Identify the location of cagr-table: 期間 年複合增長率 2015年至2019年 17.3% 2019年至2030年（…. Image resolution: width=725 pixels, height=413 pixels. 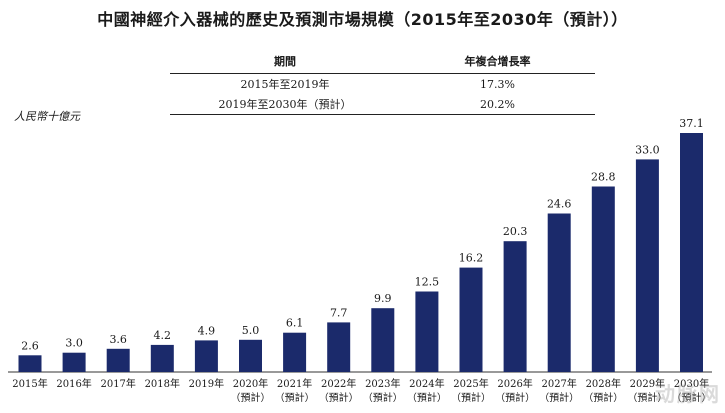
(382, 82).